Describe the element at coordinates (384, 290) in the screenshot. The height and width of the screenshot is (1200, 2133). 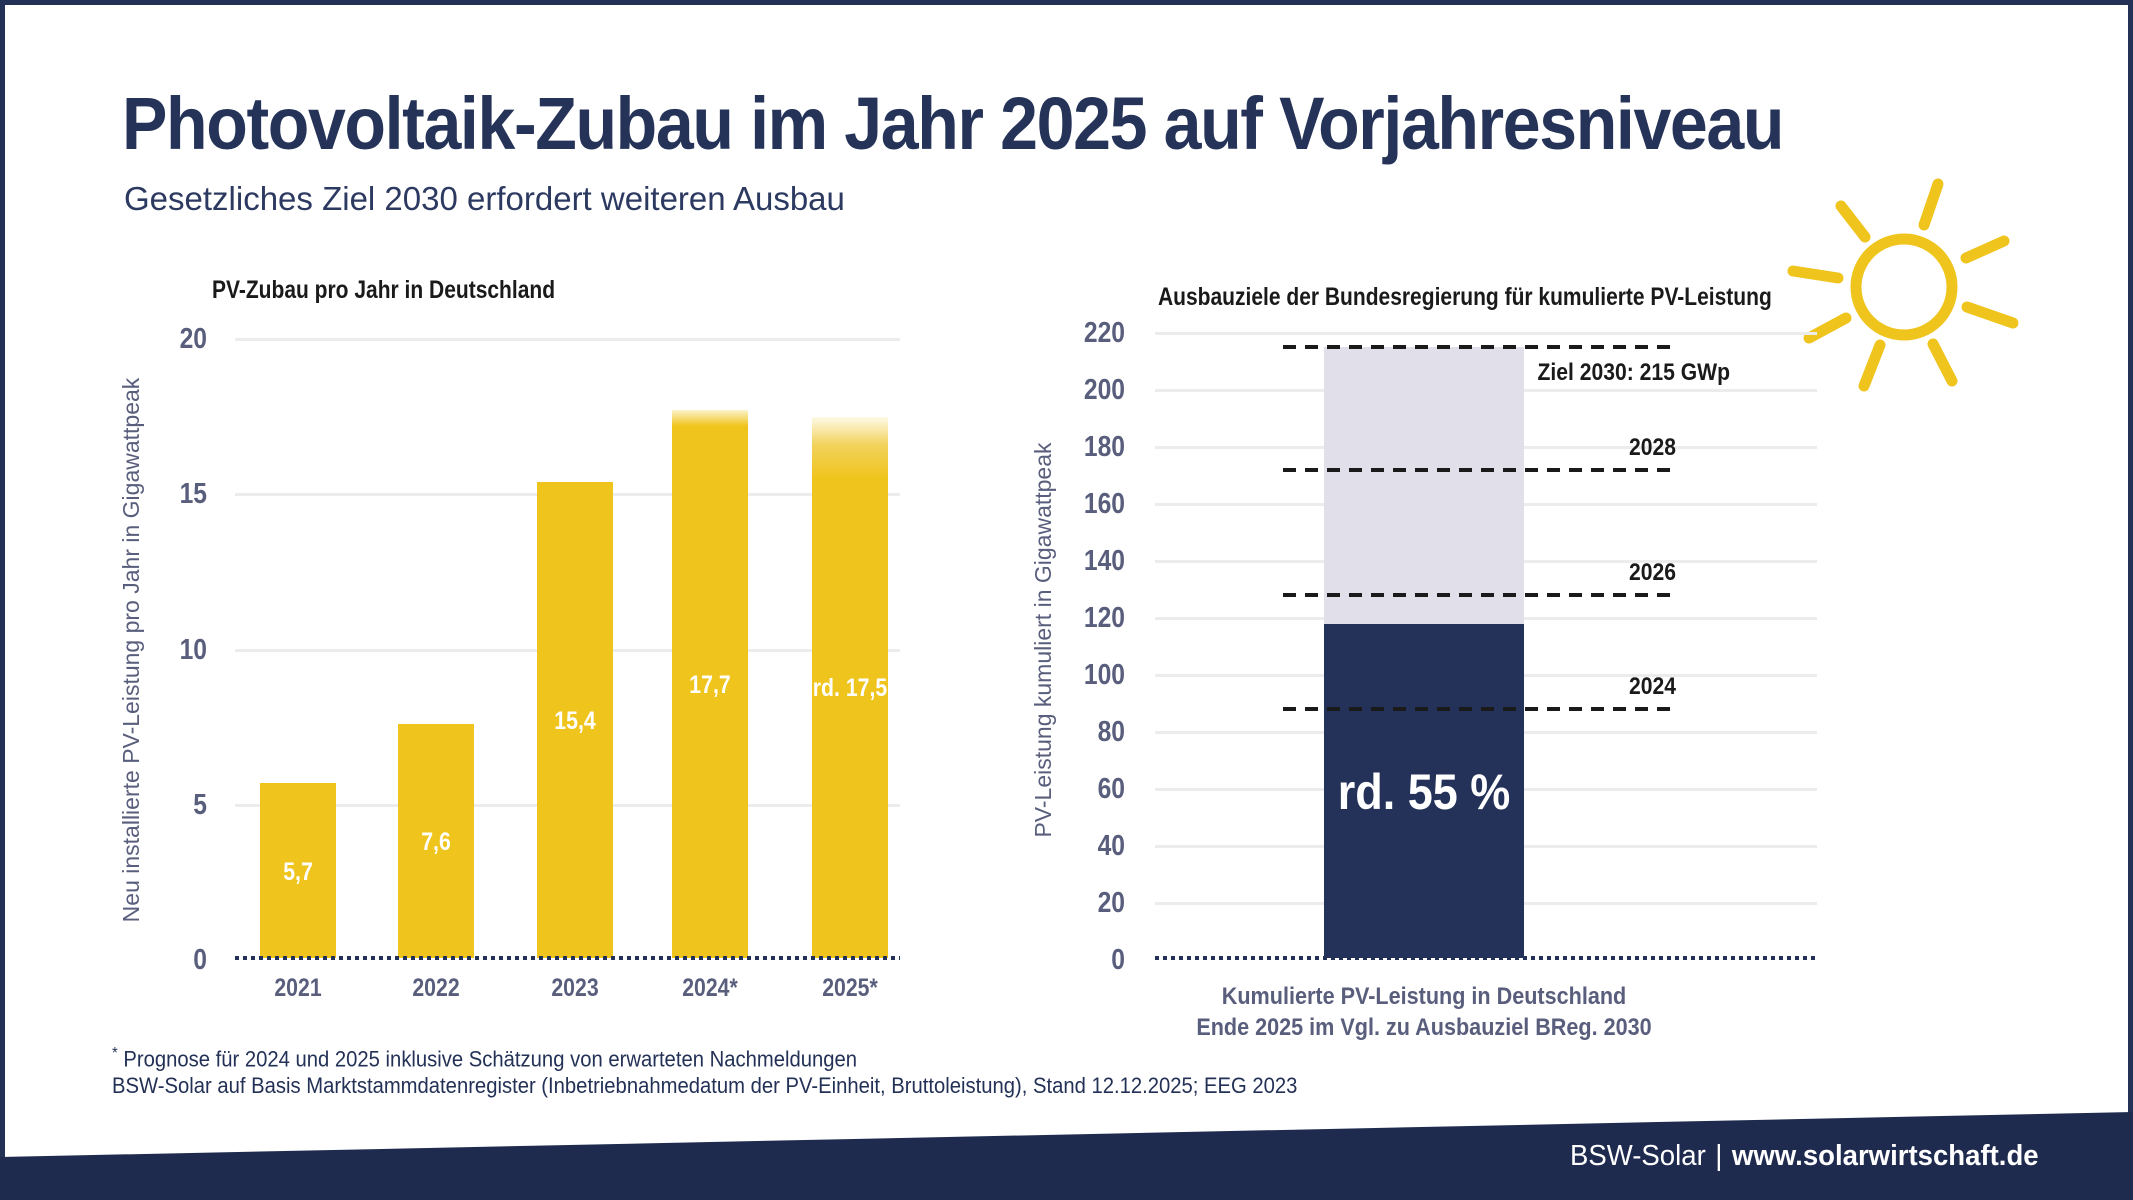
I see `left-chart-title: PV-Zubau pro Jahr in Deutschland` at that location.